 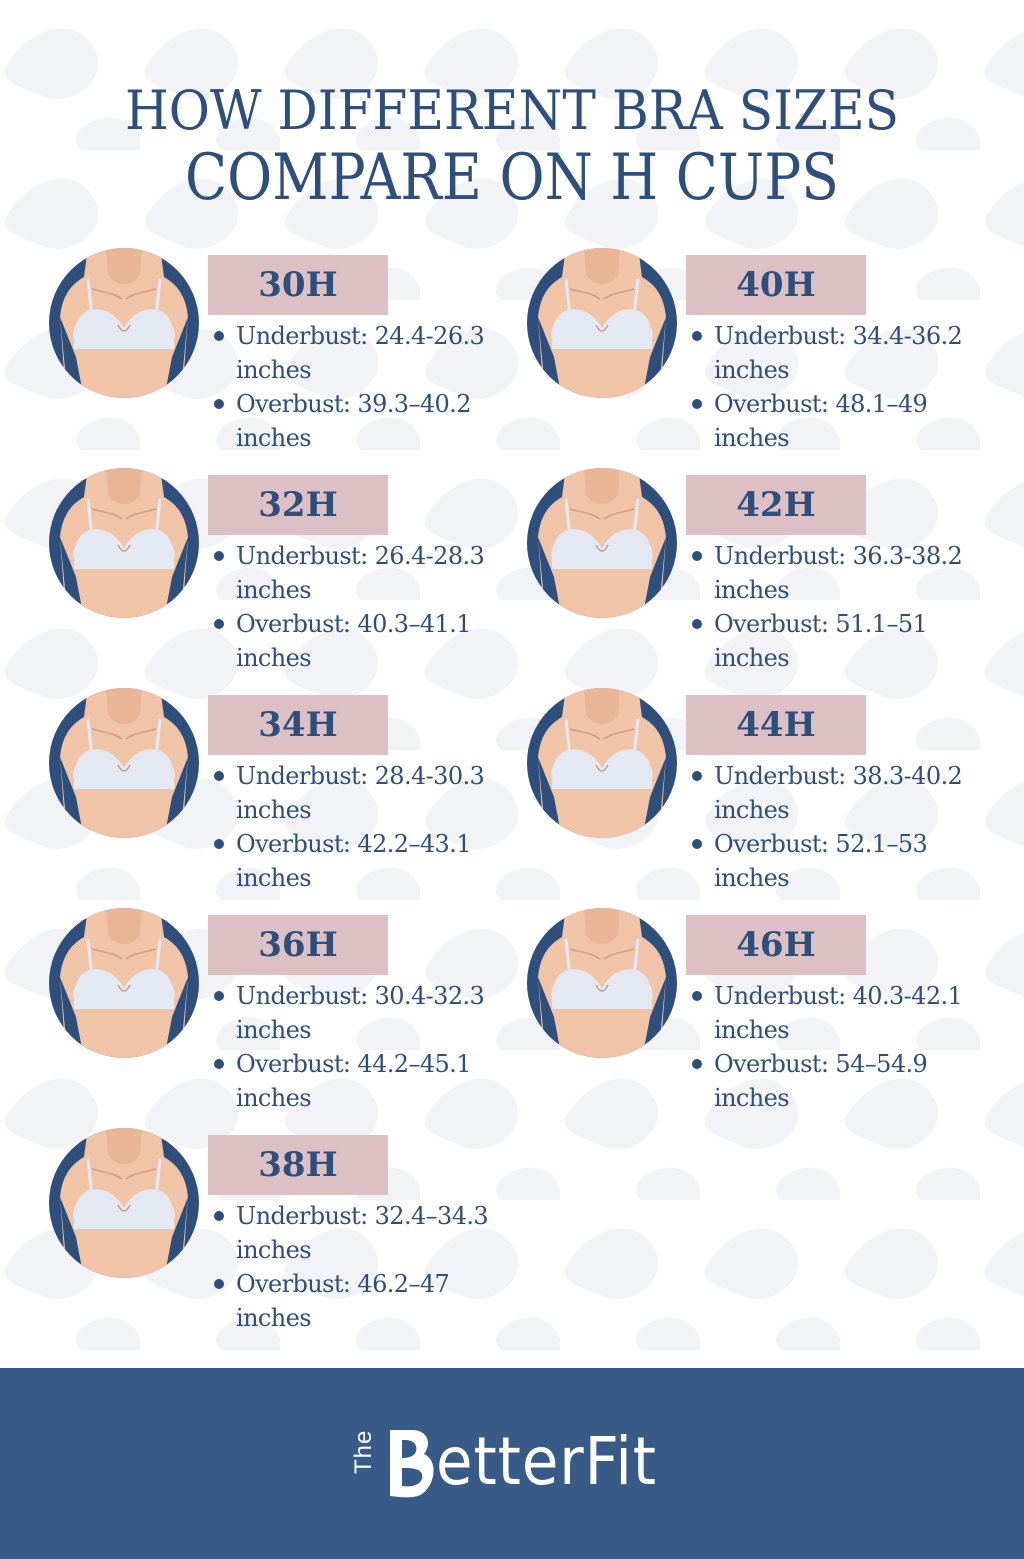 I want to click on size-badge: 34H, so click(x=298, y=725).